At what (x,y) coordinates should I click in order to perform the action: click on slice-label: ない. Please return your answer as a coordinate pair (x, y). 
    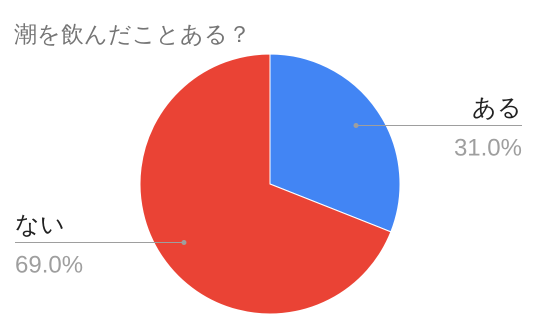
    Looking at the image, I should click on (40, 224).